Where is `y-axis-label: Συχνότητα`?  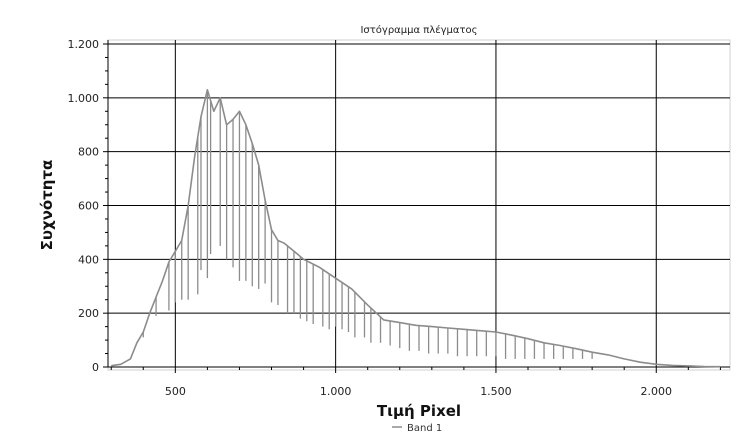 y-axis-label: Συχνότητα is located at coordinates (47, 205).